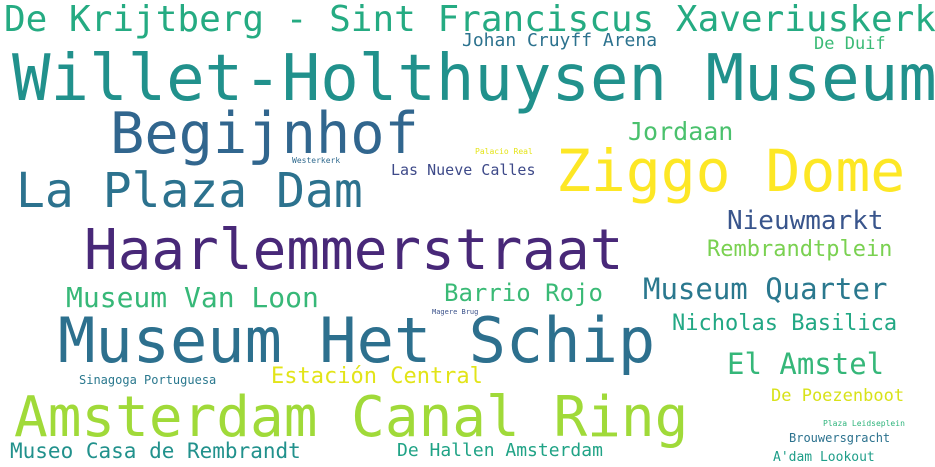  What do you see at coordinates (189, 191) in the screenshot?
I see `word-la-plaza-dam: La Plaza Dam` at bounding box center [189, 191].